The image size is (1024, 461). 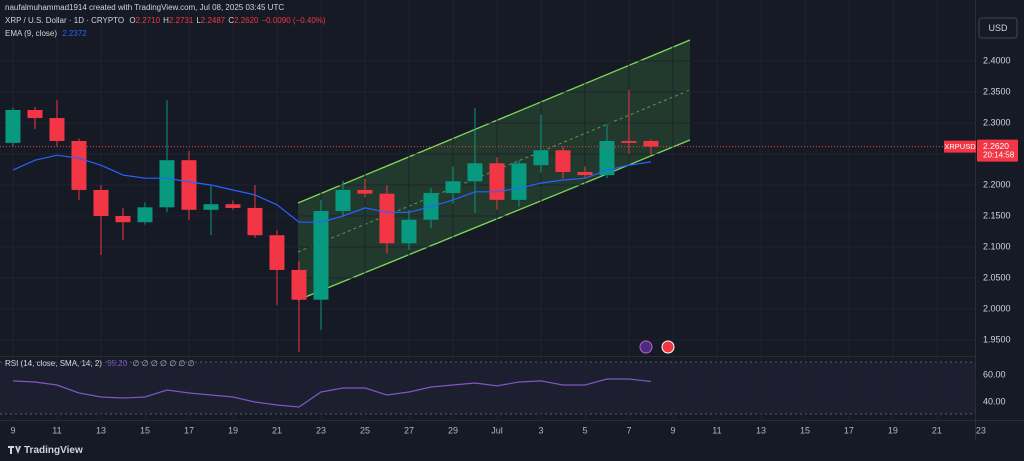 What do you see at coordinates (213, 20) in the screenshot?
I see `ohlc-value: 2.2487` at bounding box center [213, 20].